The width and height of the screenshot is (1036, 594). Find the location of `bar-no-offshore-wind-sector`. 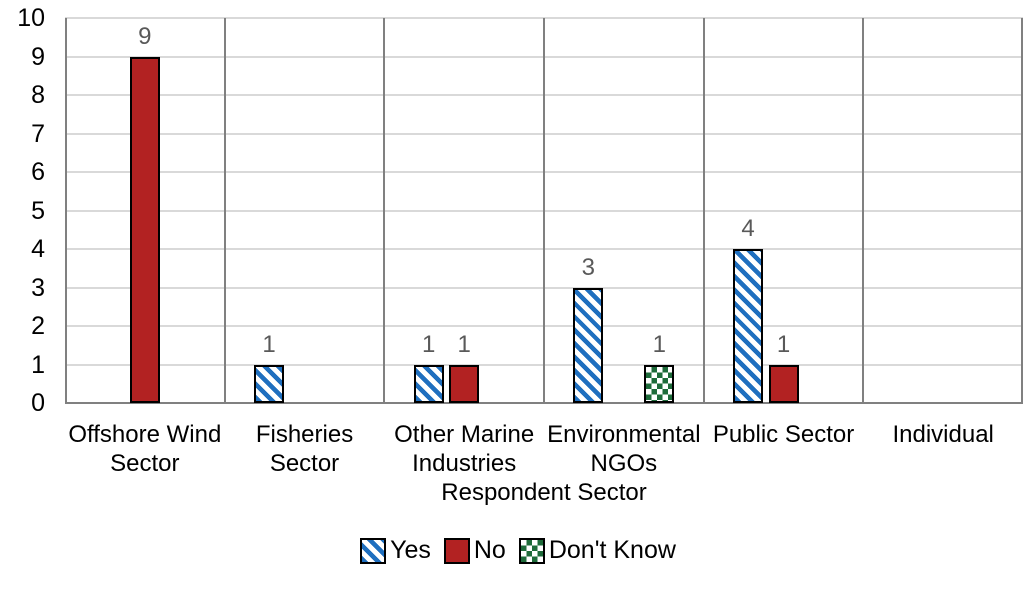

bar-no-offshore-wind-sector is located at coordinates (144, 229).